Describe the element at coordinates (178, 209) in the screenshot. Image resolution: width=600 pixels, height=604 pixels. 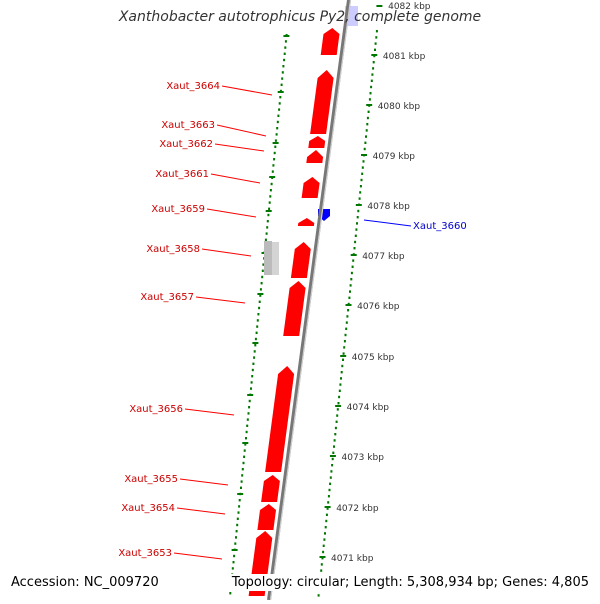
I see `gene-label: Xaut_3659` at that location.